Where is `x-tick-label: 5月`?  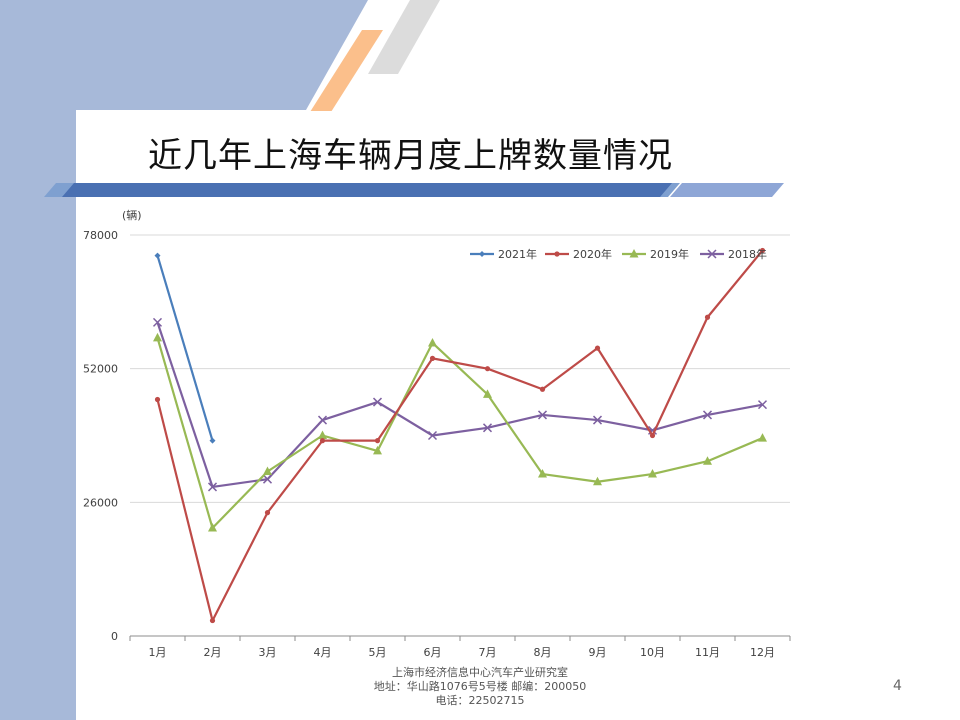
x-tick-label: 5月 is located at coordinates (378, 652).